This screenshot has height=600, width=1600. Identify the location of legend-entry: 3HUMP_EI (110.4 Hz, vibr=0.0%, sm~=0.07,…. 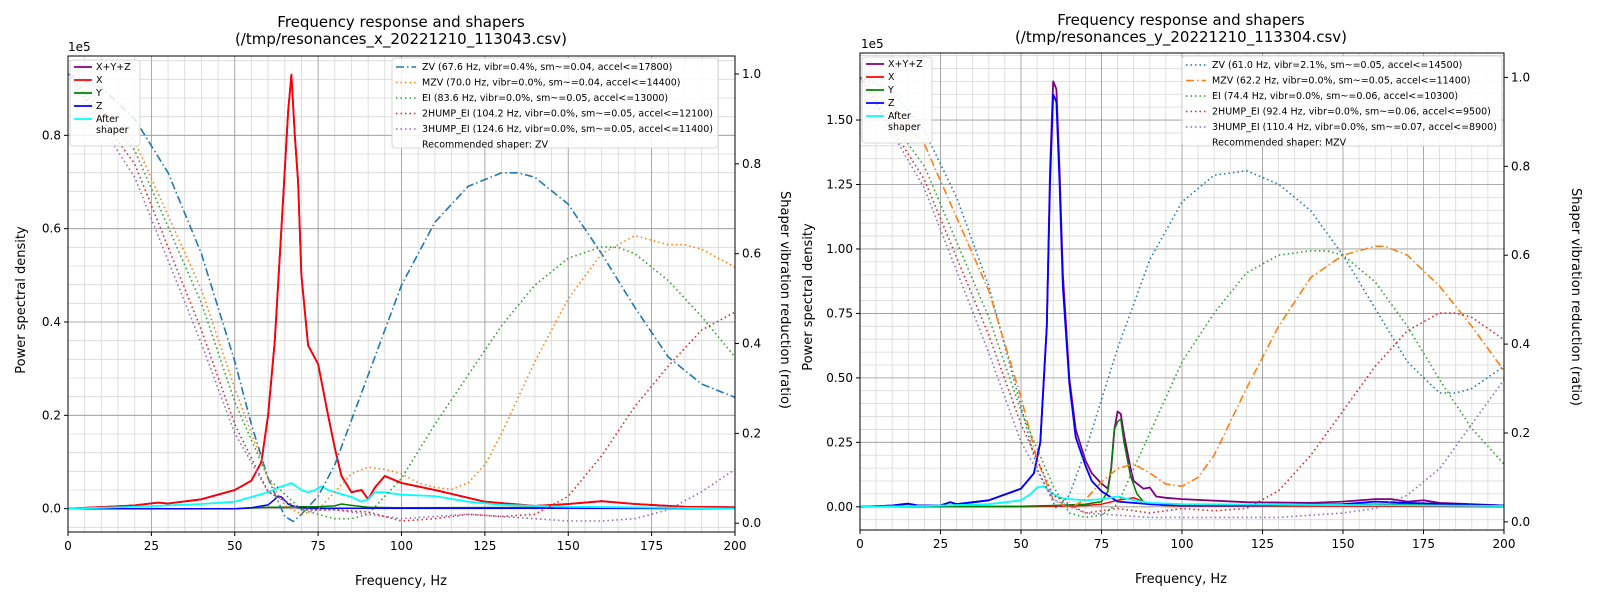
(1354, 127).